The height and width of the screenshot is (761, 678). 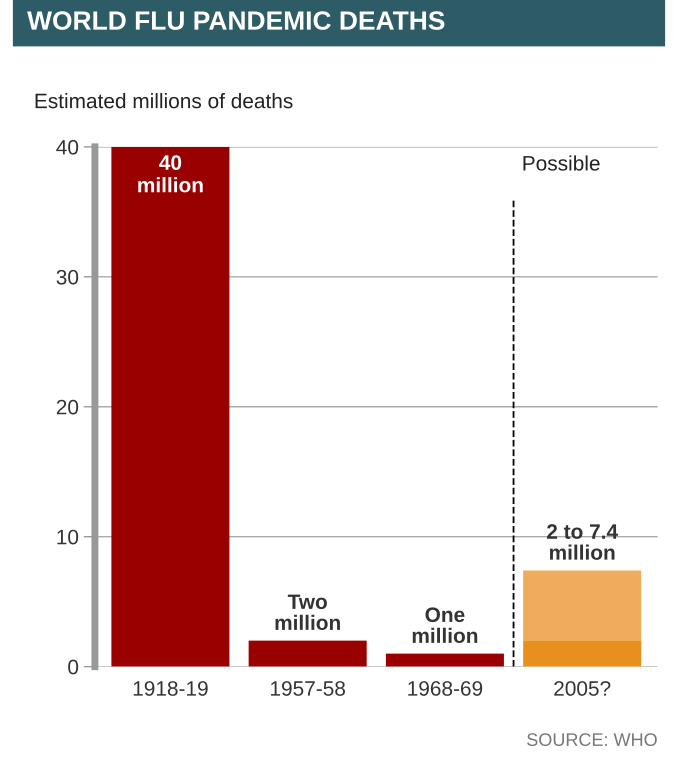 I want to click on y-tick-label: 0, so click(x=73, y=667).